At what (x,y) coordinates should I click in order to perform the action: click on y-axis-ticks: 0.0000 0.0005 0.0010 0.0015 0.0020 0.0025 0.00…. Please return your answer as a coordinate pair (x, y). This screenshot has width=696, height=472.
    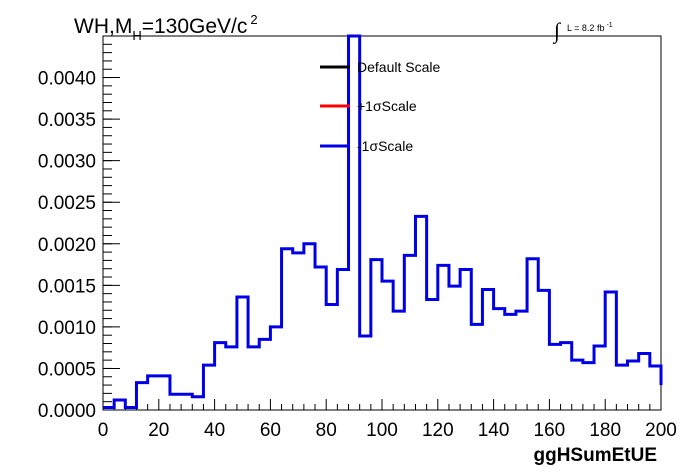
    Looking at the image, I should click on (79, 228).